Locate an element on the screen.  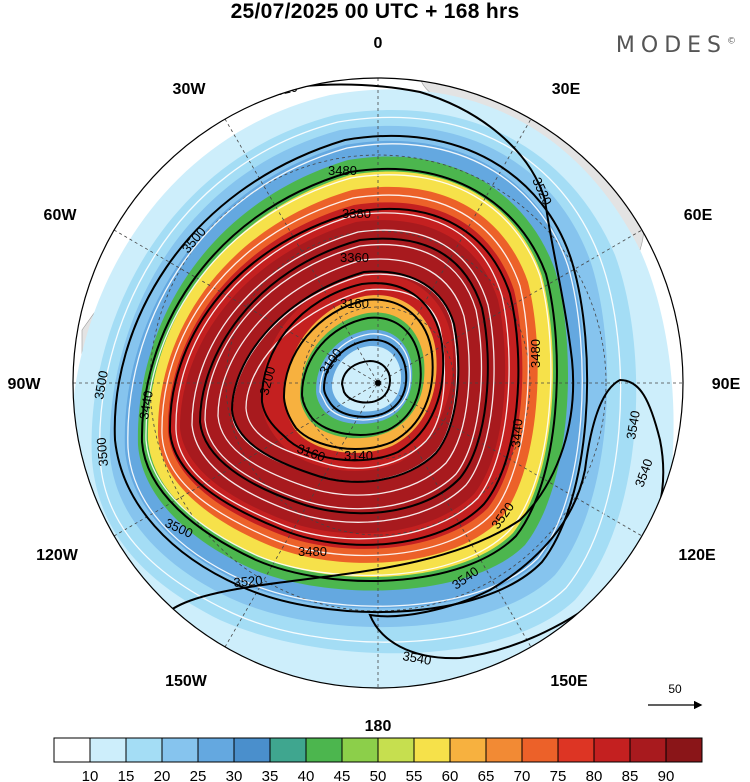
brand-logo: MODES© is located at coordinates (676, 45).